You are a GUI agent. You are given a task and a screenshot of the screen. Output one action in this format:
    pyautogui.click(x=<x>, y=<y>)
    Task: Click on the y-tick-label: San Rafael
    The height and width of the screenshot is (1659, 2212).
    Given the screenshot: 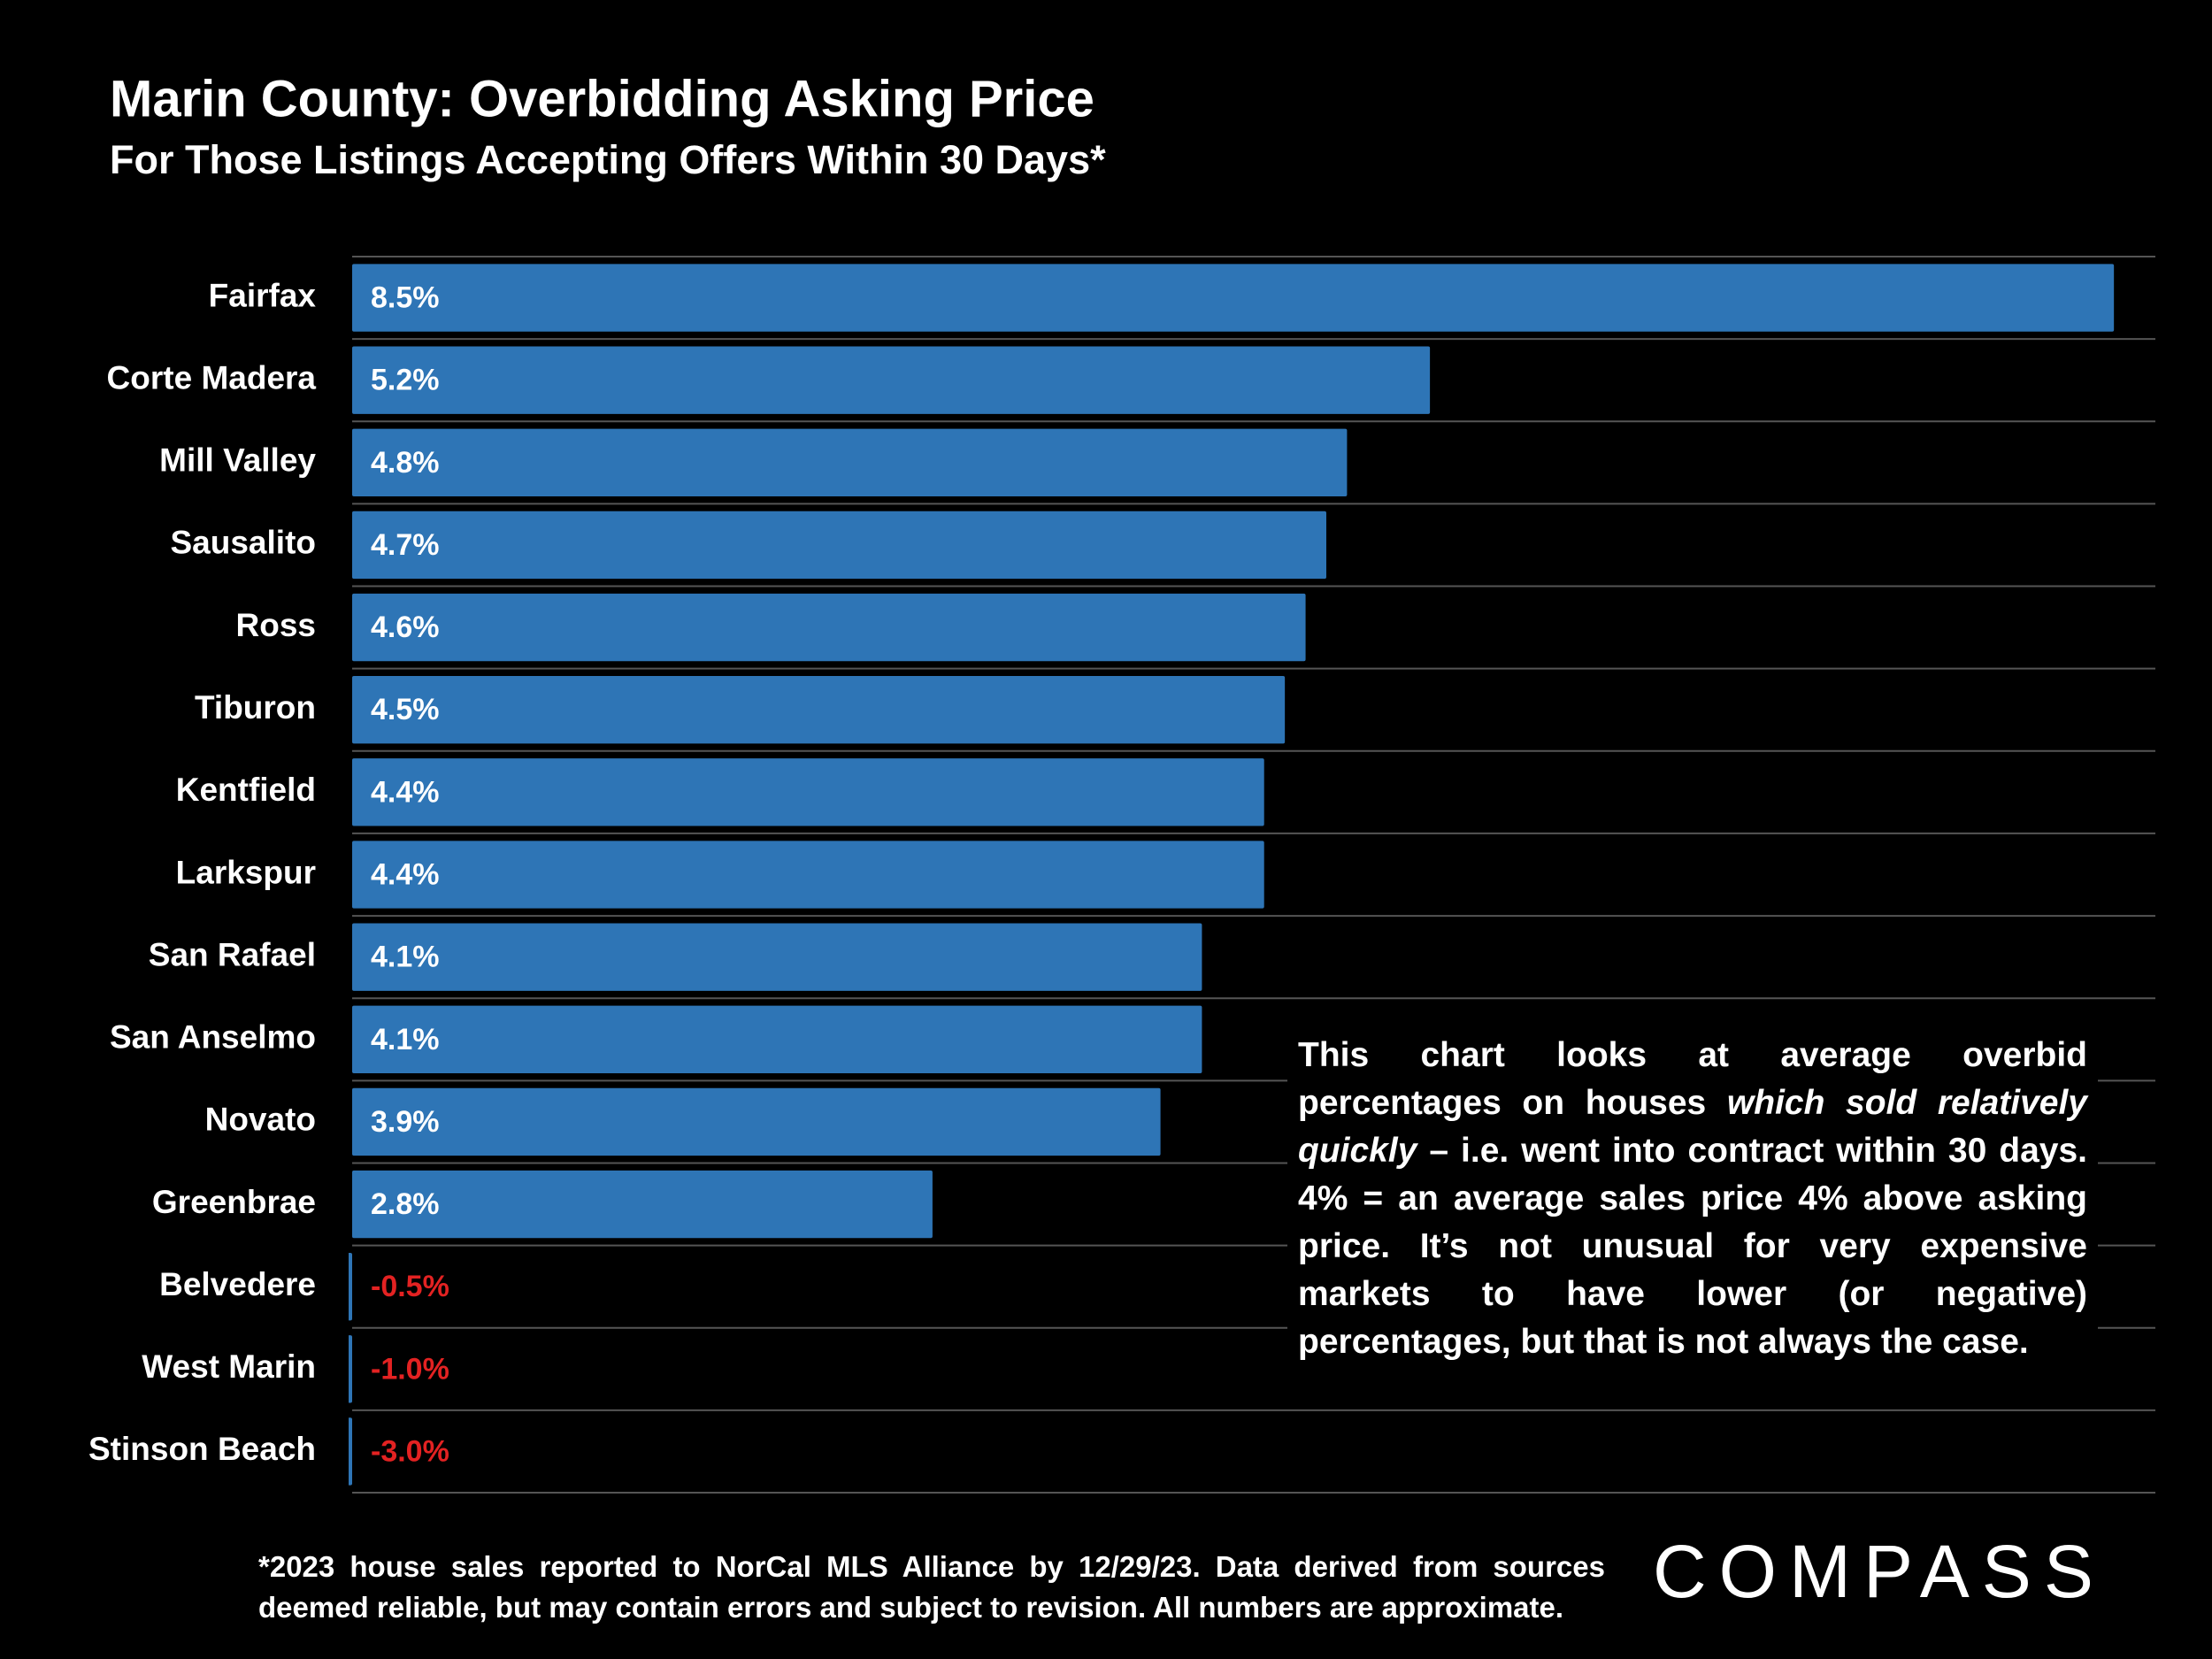 What is the action you would take?
    pyautogui.click(x=233, y=954)
    